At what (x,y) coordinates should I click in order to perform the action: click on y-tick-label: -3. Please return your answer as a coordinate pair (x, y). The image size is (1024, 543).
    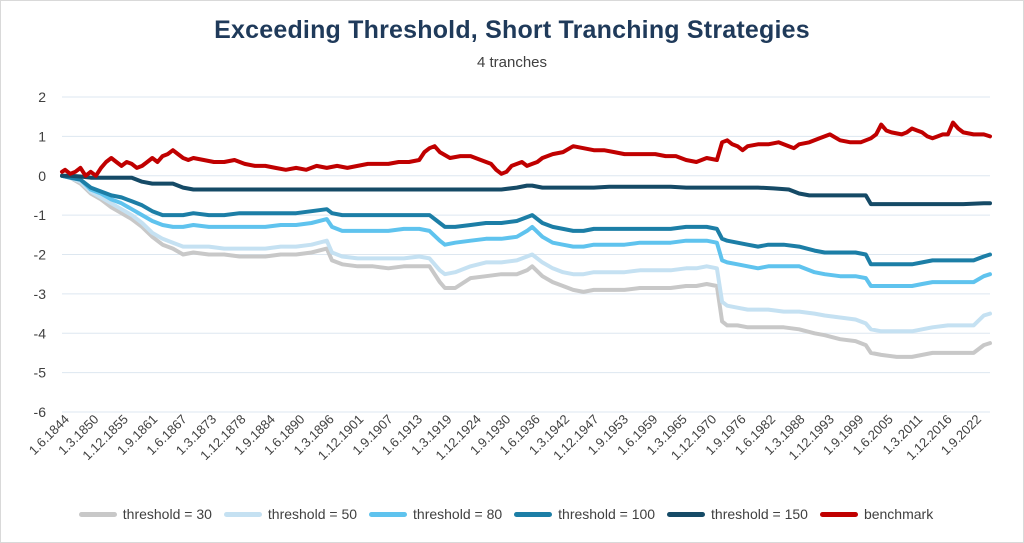
    Looking at the image, I should click on (40, 294).